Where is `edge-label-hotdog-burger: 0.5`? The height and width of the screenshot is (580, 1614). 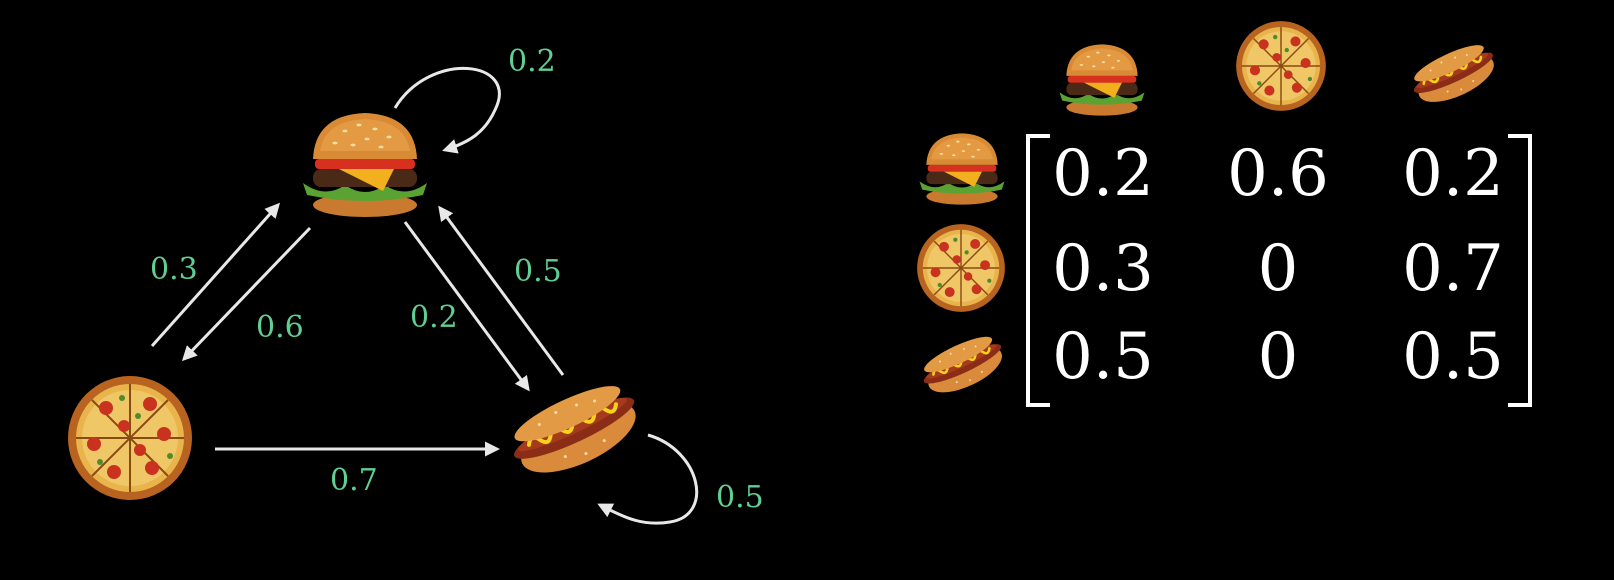 edge-label-hotdog-burger: 0.5 is located at coordinates (538, 271).